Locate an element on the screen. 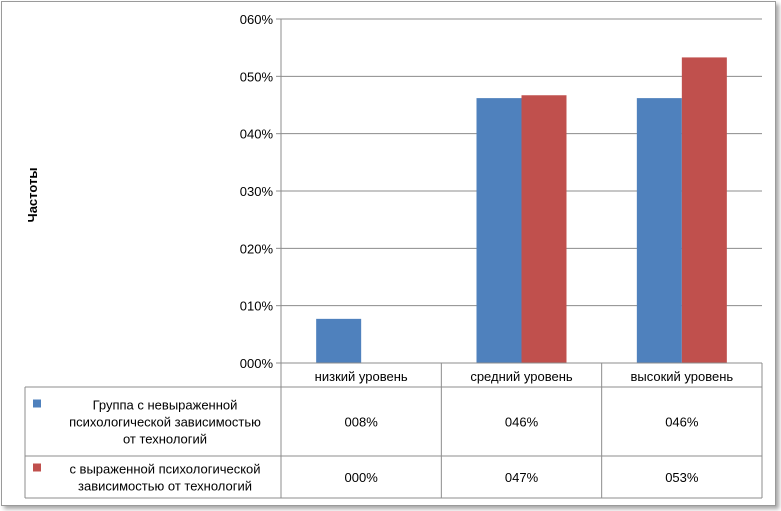  y-axis-title: Частоты is located at coordinates (32, 195).